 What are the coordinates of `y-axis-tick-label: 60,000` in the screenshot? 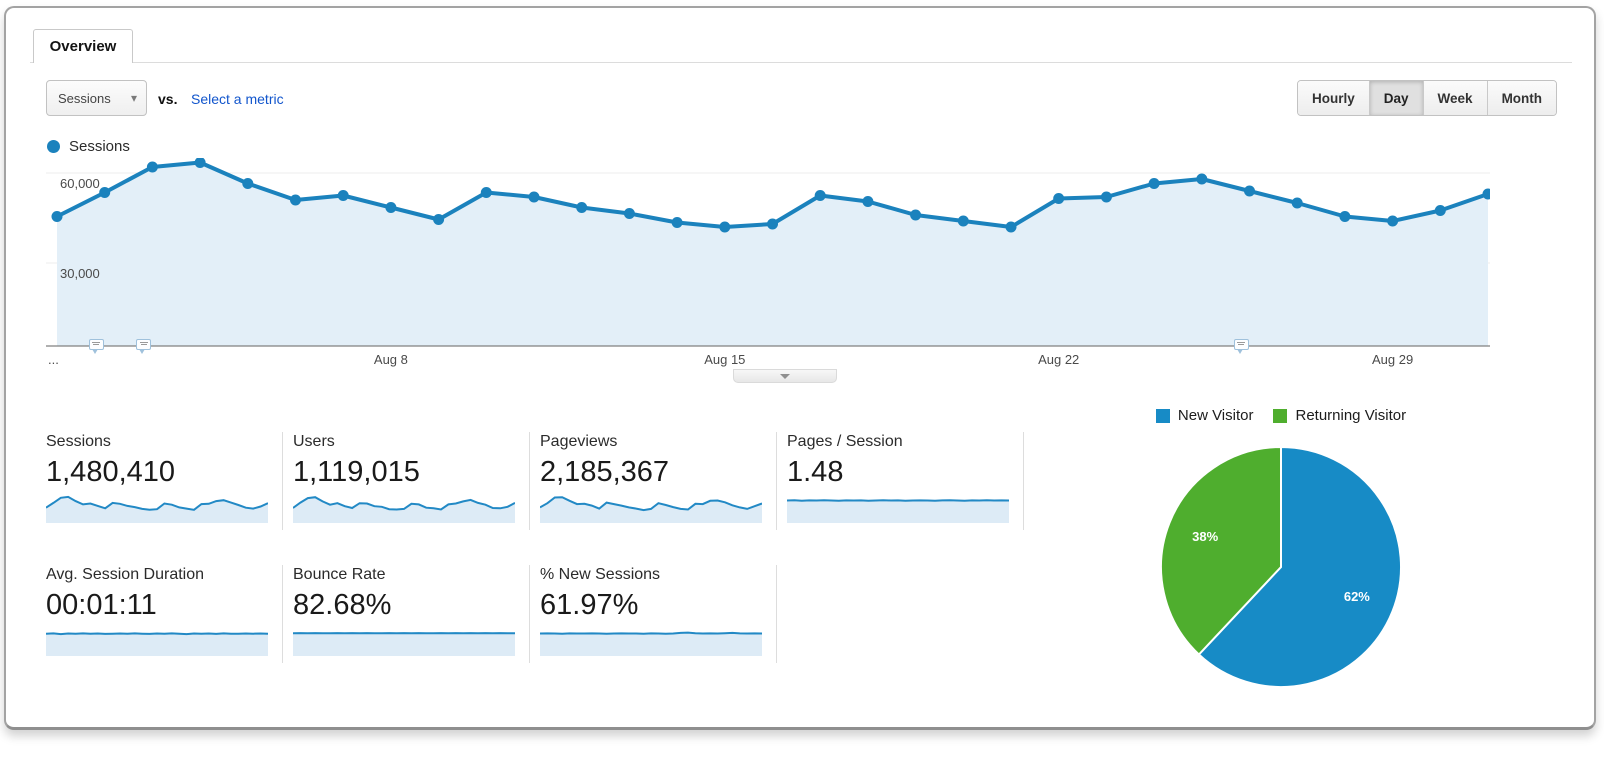 It's located at (80, 183).